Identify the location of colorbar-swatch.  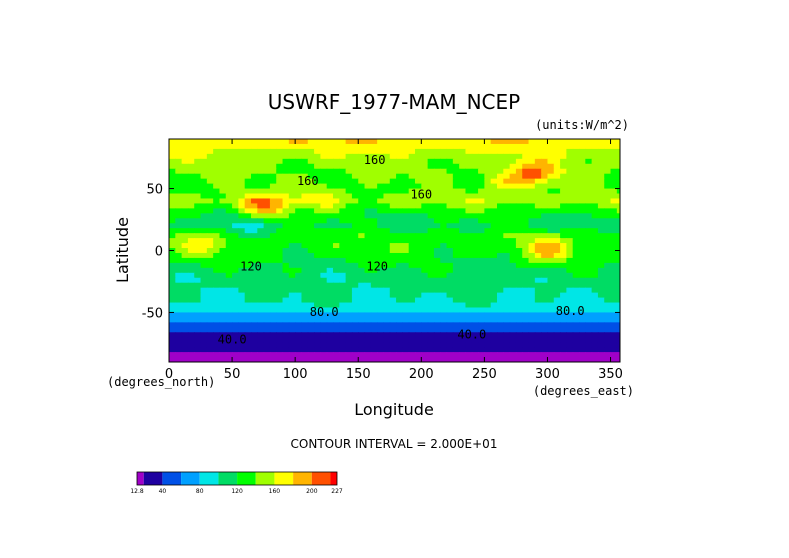
(302, 478).